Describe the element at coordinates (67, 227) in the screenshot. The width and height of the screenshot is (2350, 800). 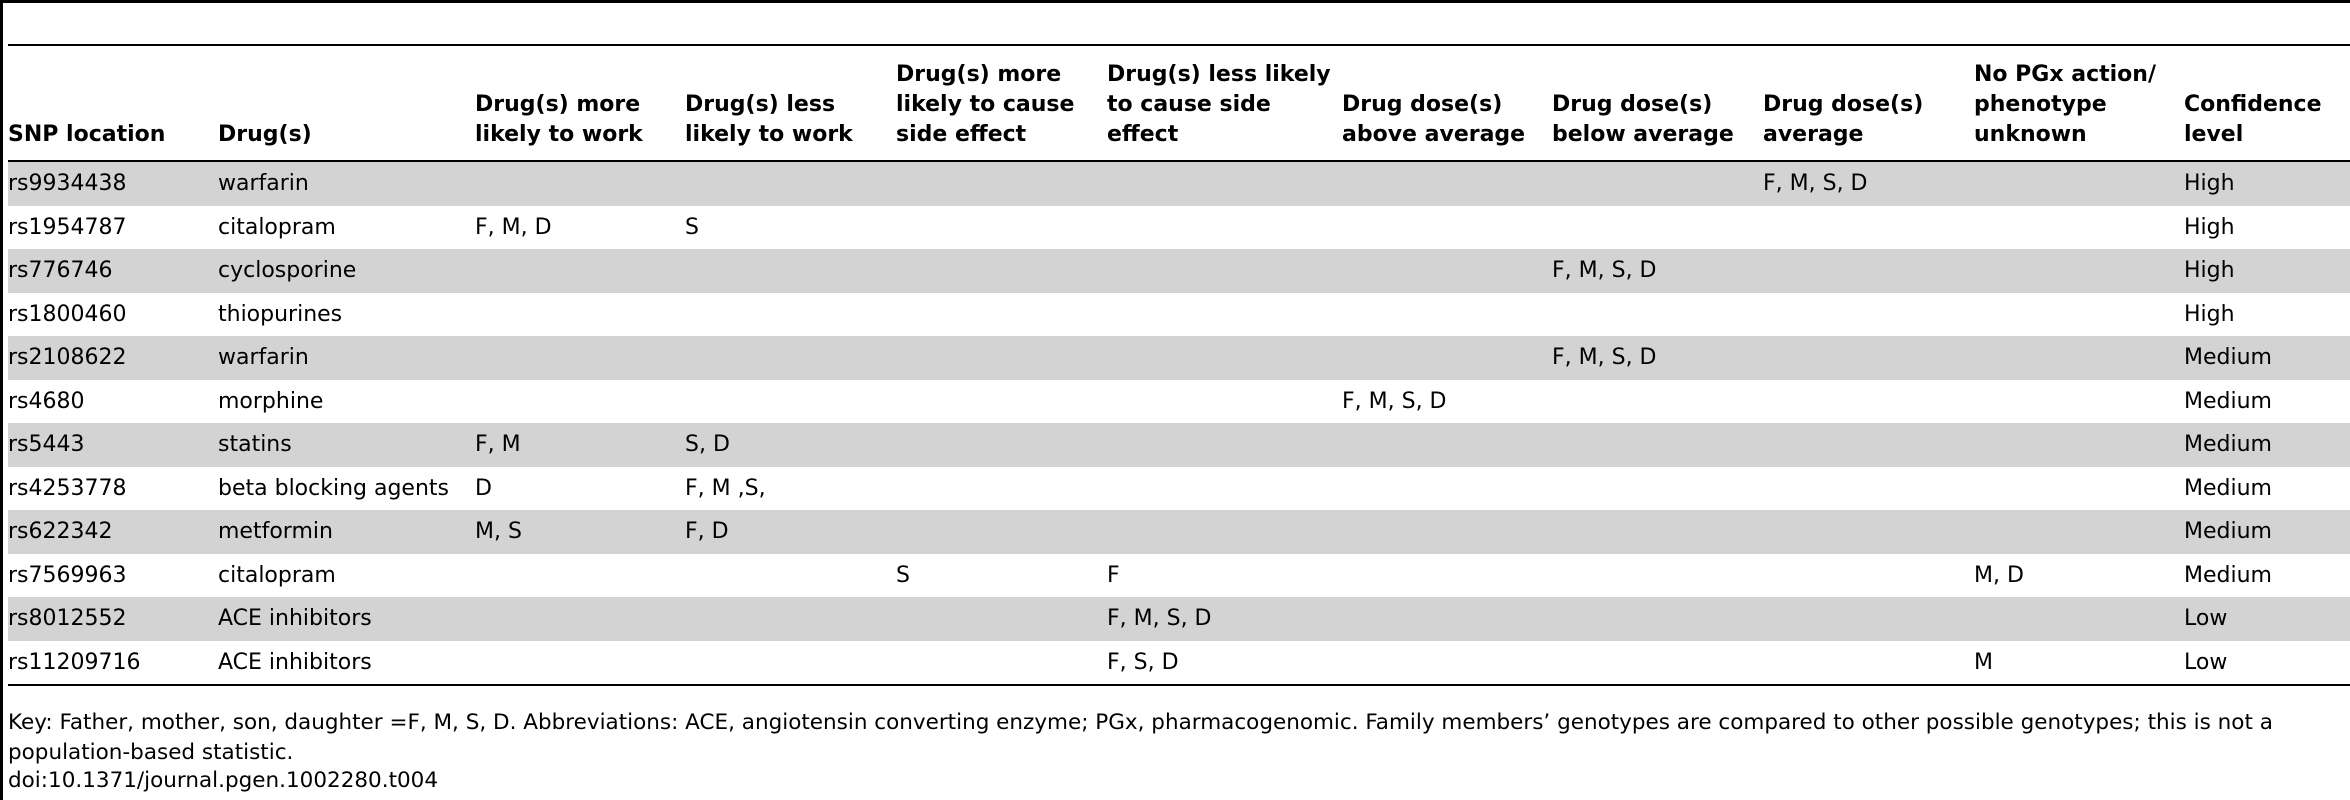
I see `cell-snp-location: rs1954787` at that location.